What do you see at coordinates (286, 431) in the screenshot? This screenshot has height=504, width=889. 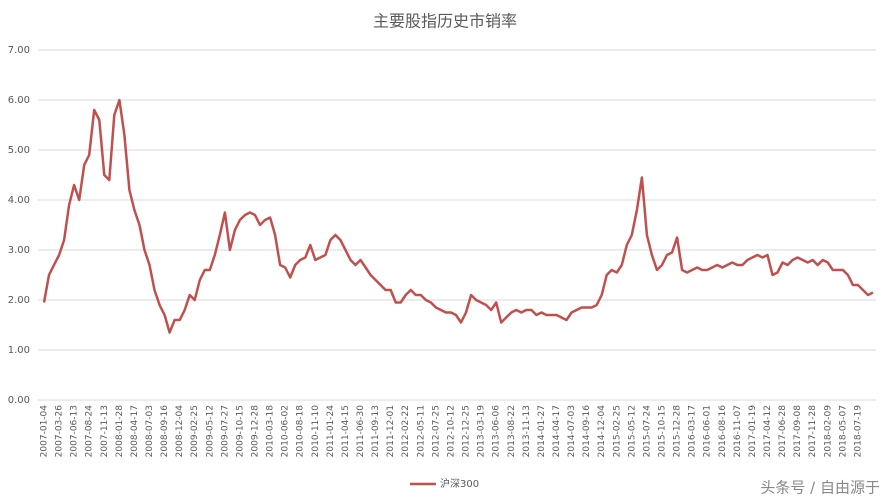 I see `x-tick-label: 2010-06-02` at bounding box center [286, 431].